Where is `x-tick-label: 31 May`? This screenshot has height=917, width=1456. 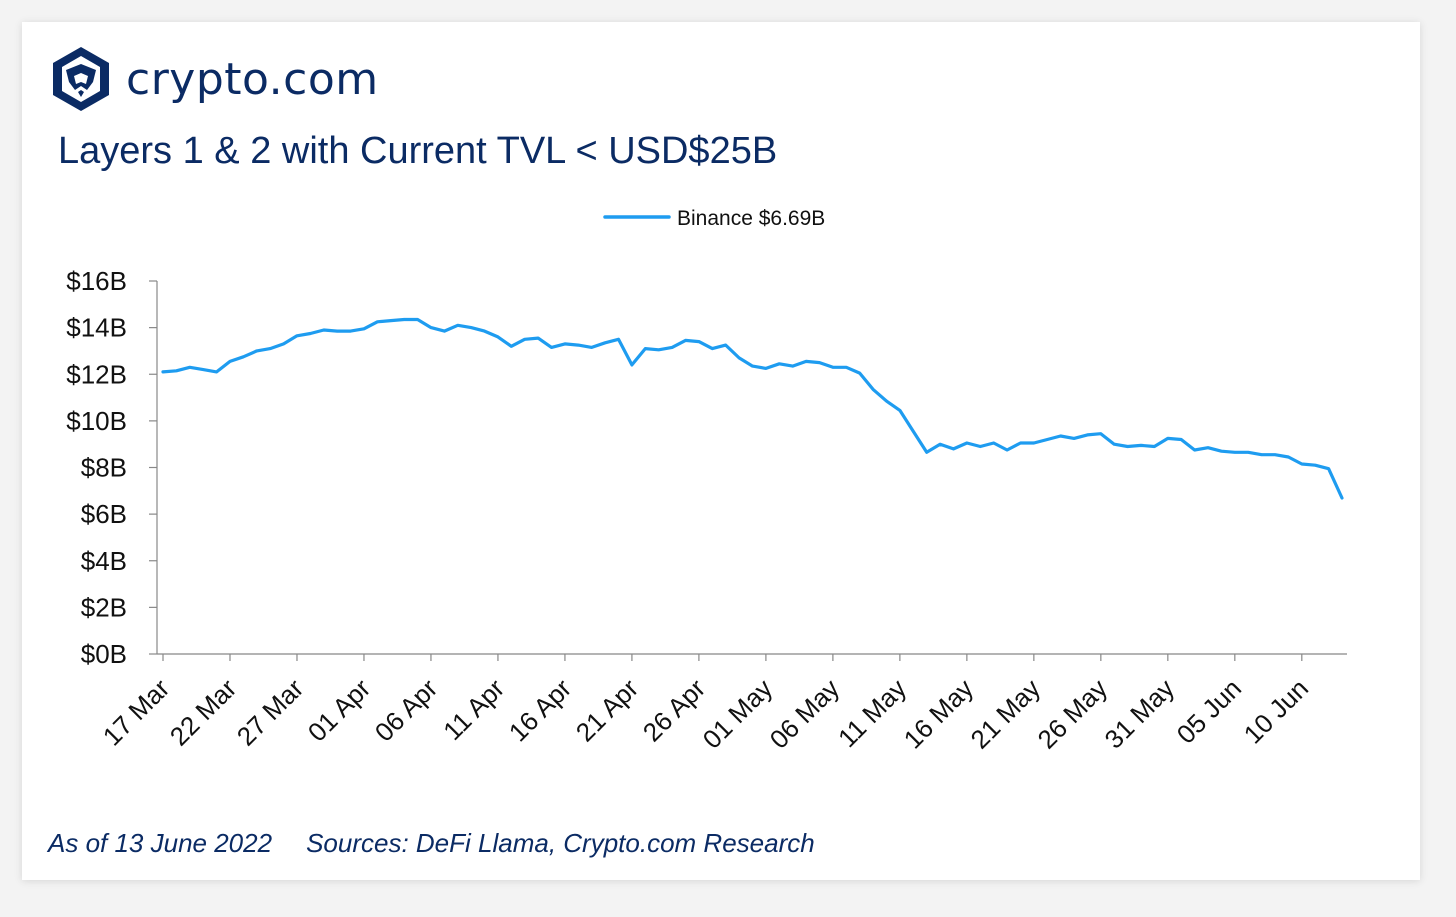
x-tick-label: 31 May is located at coordinates (1140, 714).